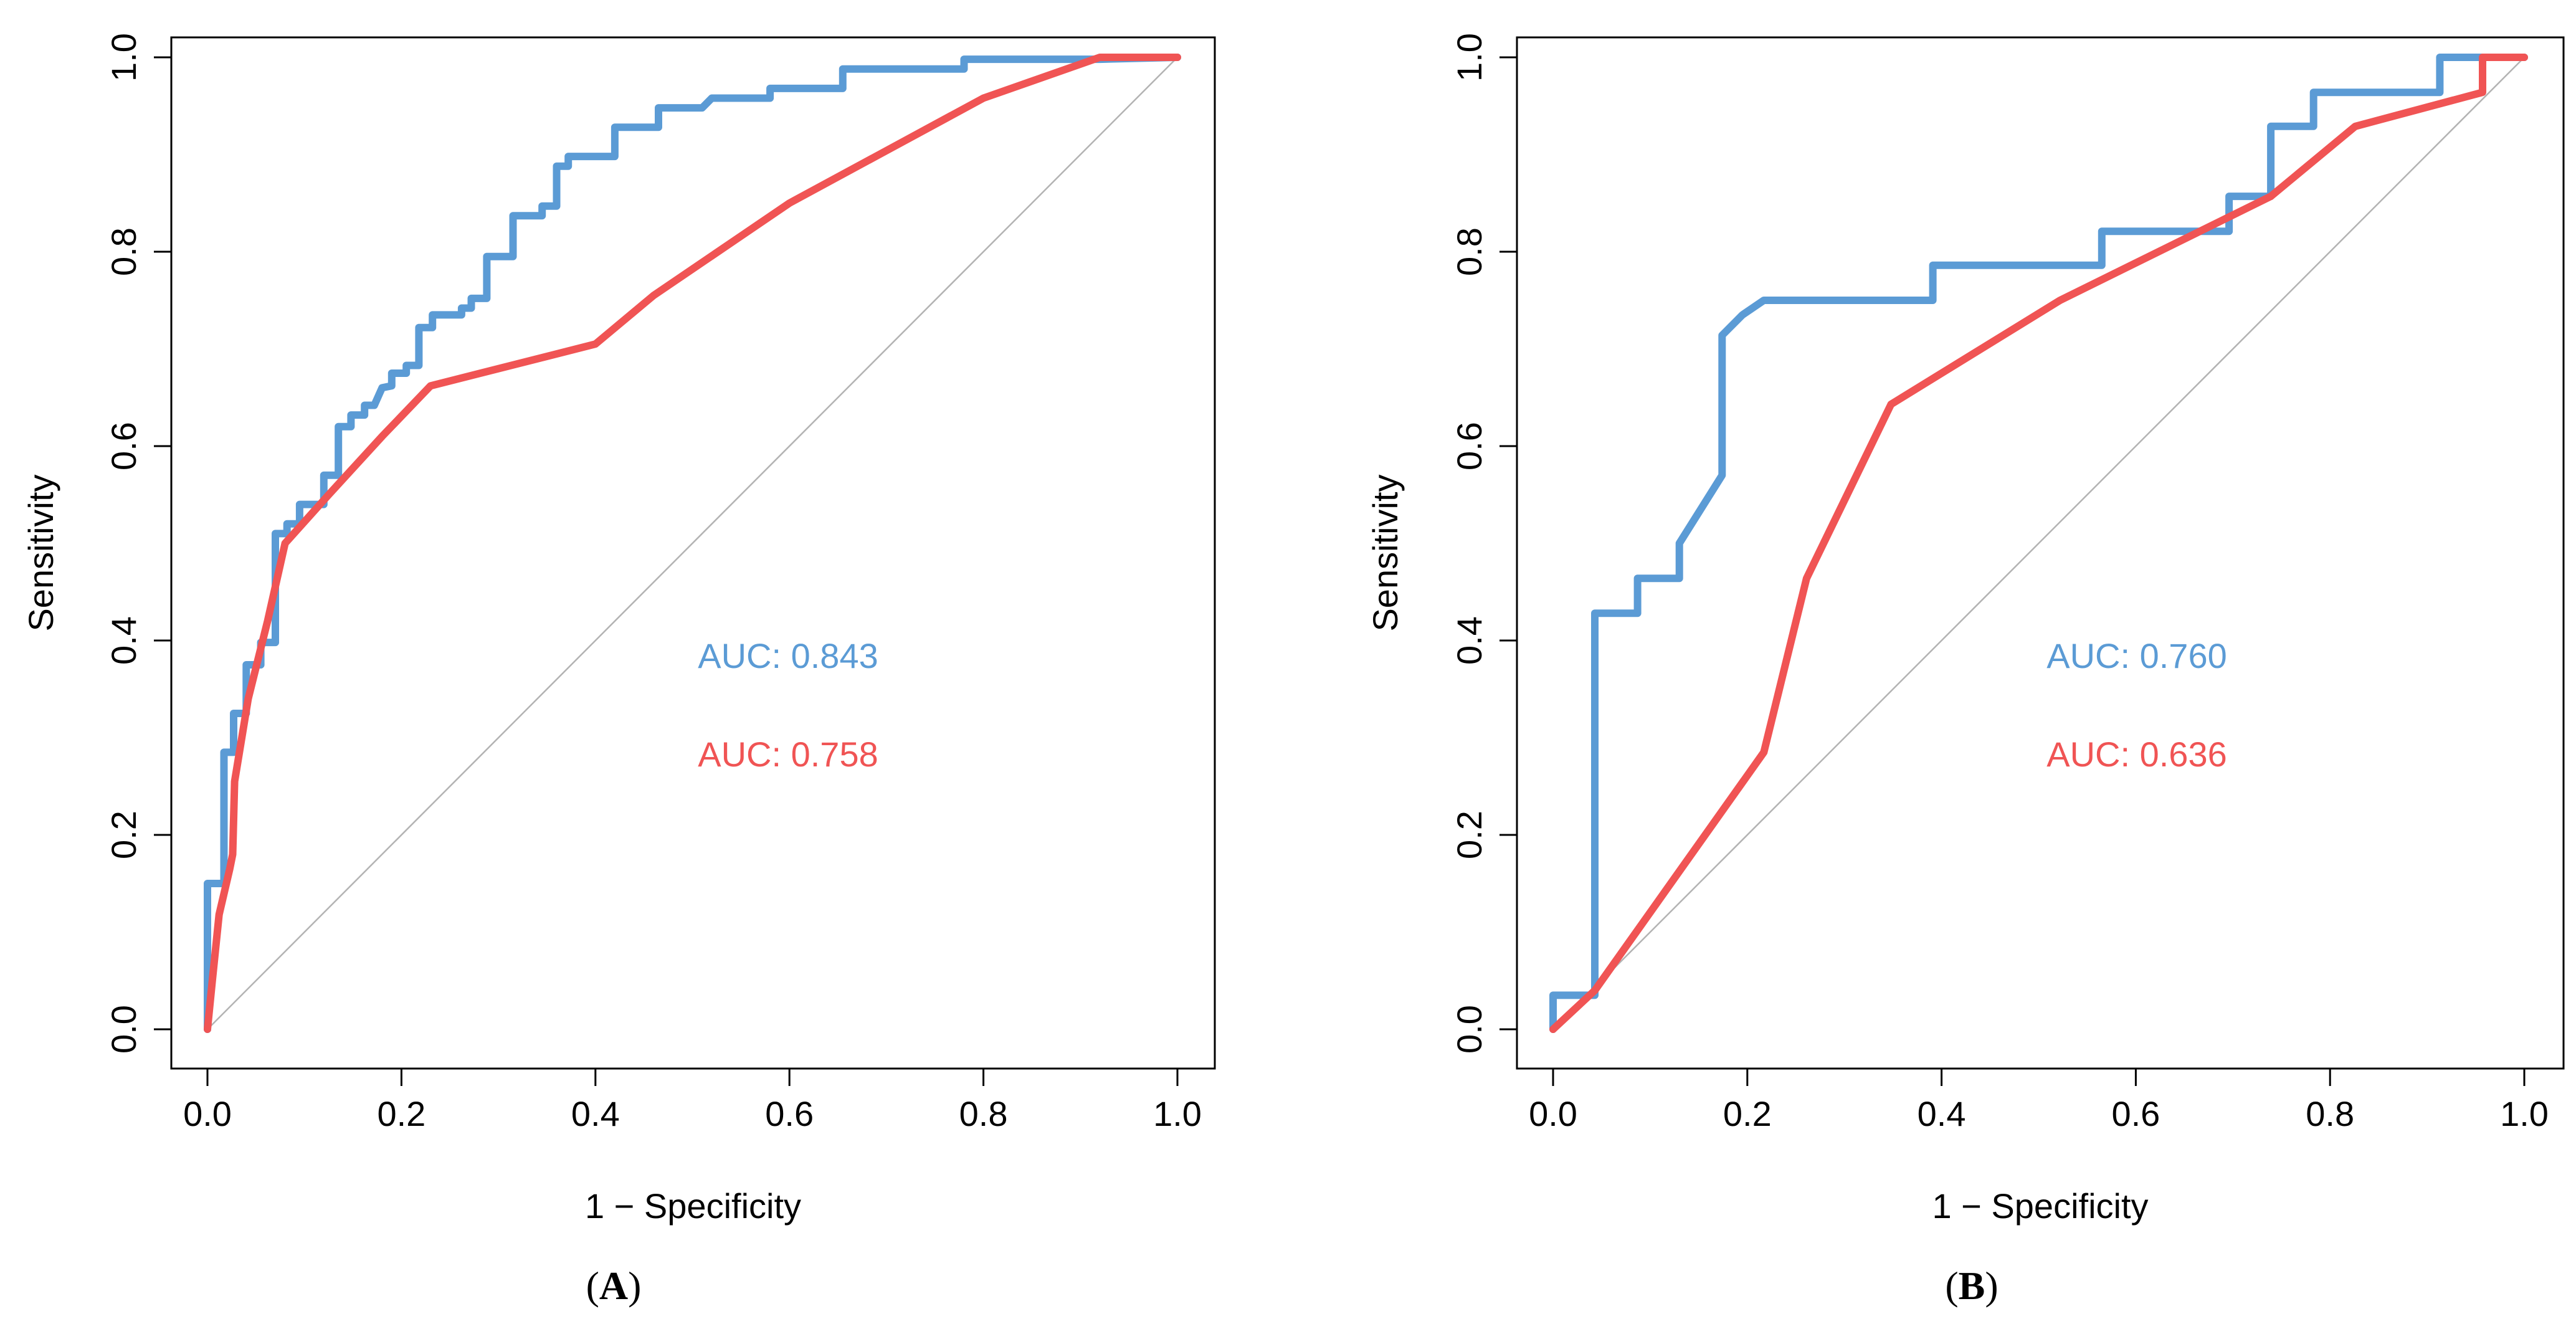 This screenshot has width=2576, height=1324. What do you see at coordinates (1484, 543) in the screenshot?
I see `panel-b-y-axis: 0.0 0.2 0.4 0.6 0.8 1.0` at bounding box center [1484, 543].